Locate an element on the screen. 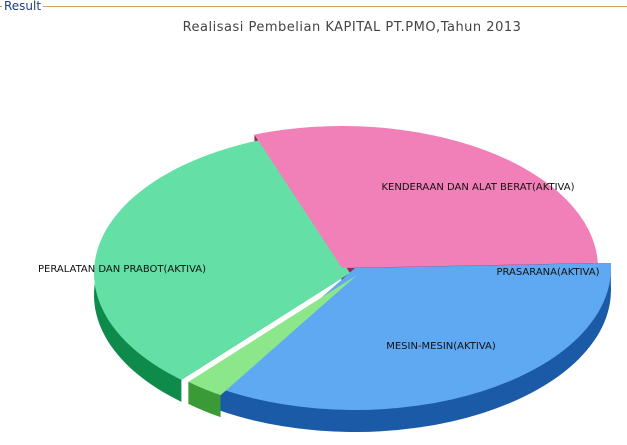 This screenshot has width=627, height=445. pie-slice-label: MESIN-MESIN(AKTIVA) is located at coordinates (441, 346).